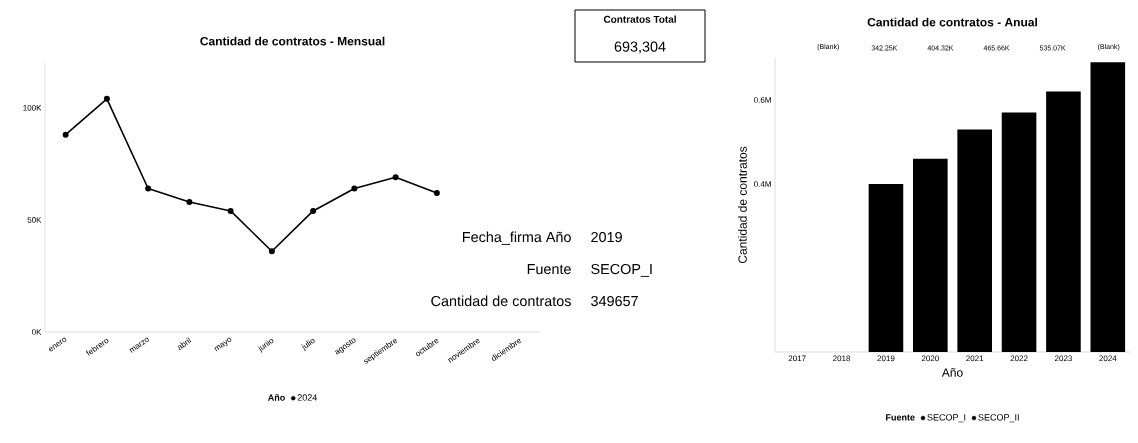  What do you see at coordinates (621, 270) in the screenshot?
I see `text: SECOP_I` at bounding box center [621, 270].